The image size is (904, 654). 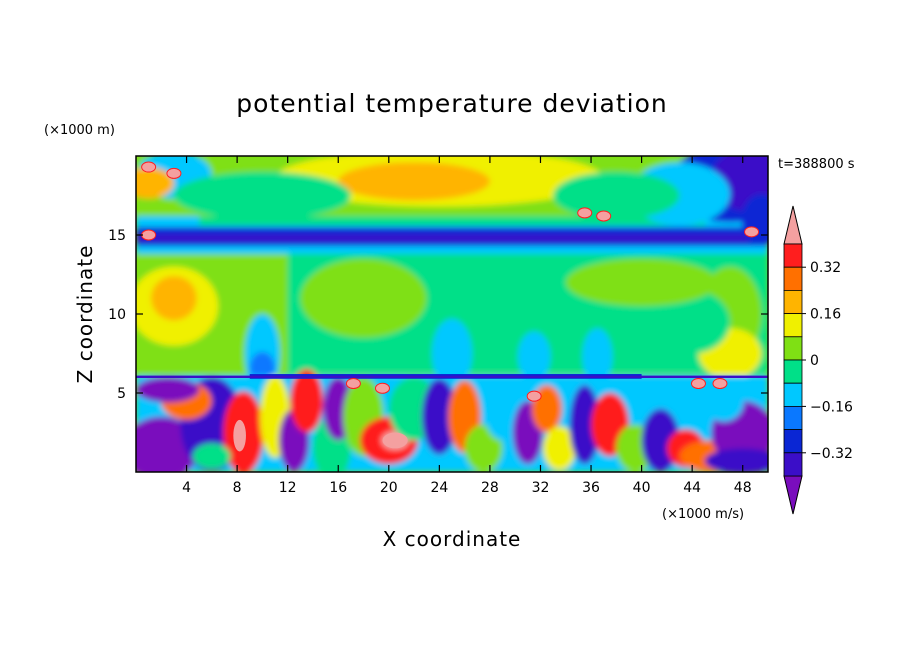 What do you see at coordinates (591, 488) in the screenshot?
I see `x-tick-label: 36` at bounding box center [591, 488].